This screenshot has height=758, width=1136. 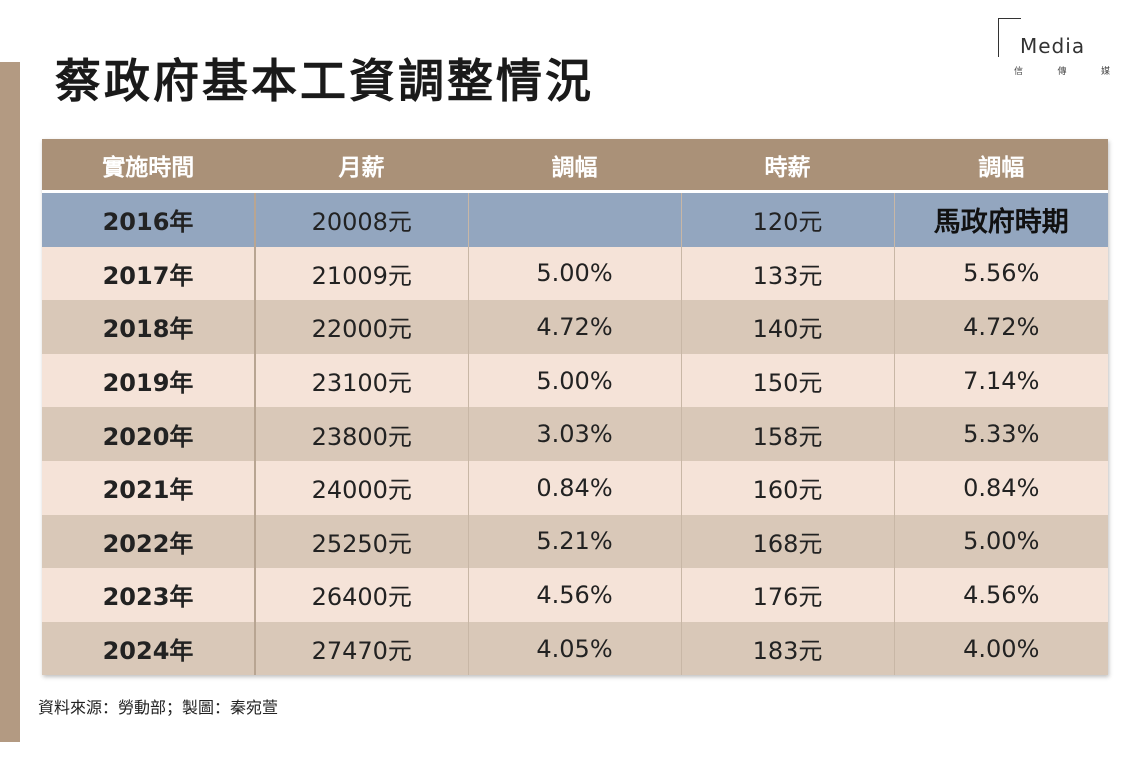 I want to click on table-row: 2023年 26400元 4.56% 176元 4.56%, so click(x=575, y=595).